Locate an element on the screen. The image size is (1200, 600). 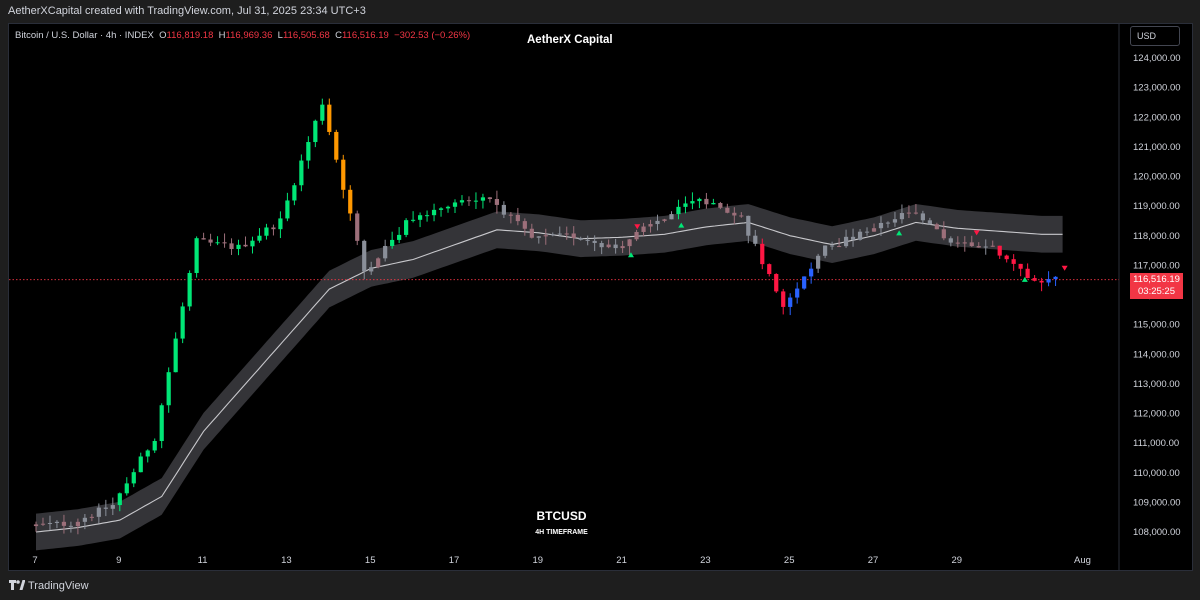
last-price-tag: 116,516.19 03:25:25 is located at coordinates (1156, 286).